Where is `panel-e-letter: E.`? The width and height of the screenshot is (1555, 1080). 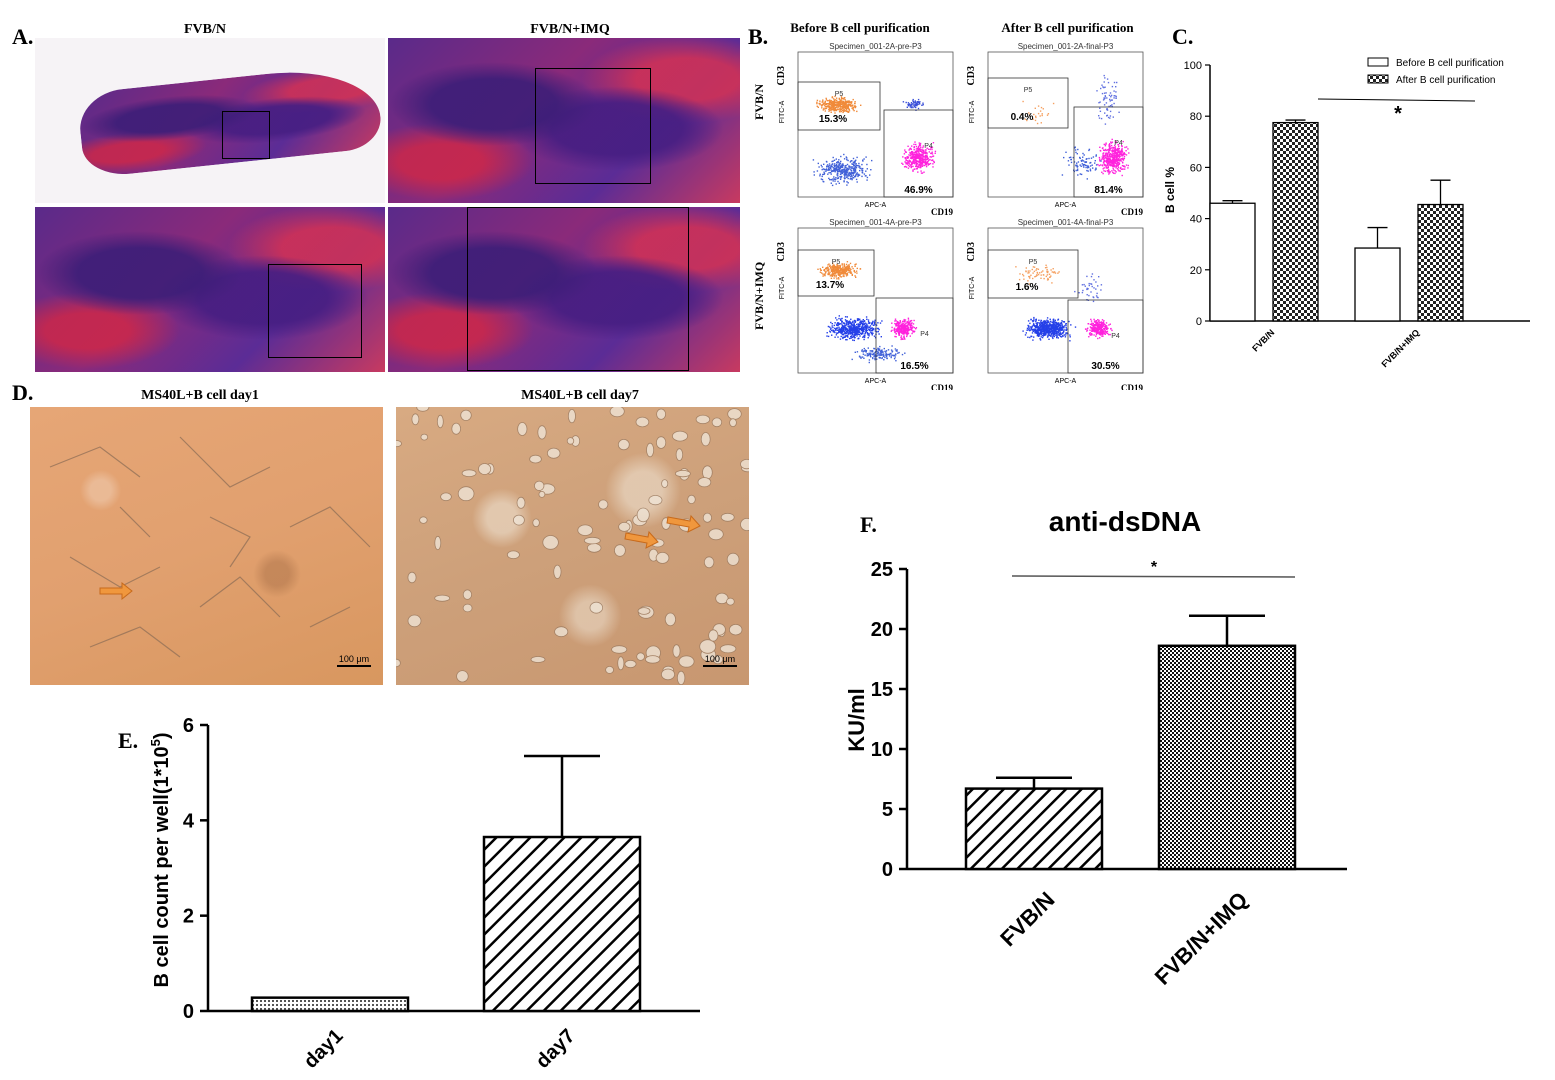
panel-e-letter: E. is located at coordinates (128, 740).